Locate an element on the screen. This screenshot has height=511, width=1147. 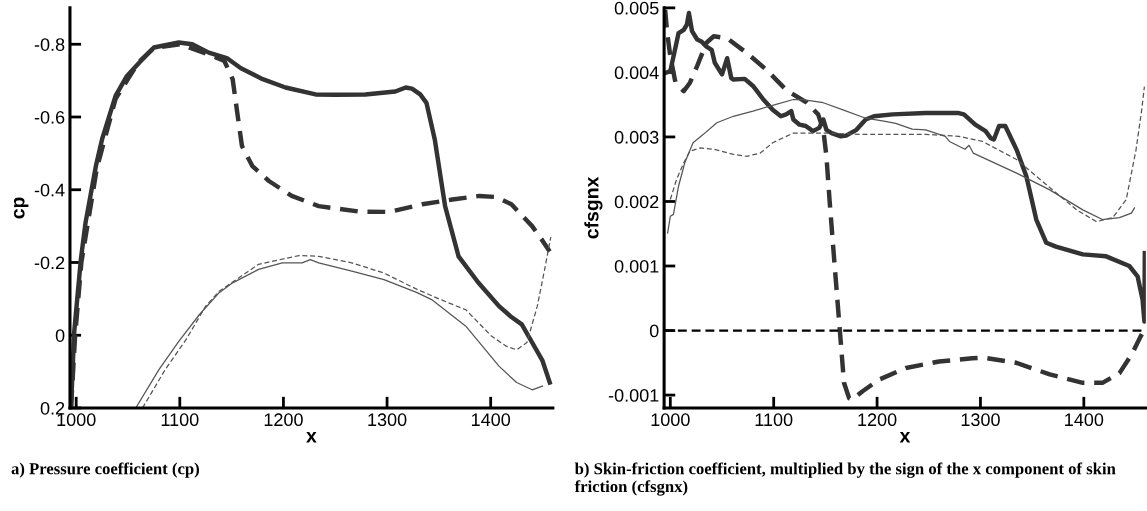
y-tick-label: -0.6 is located at coordinates (49, 117).